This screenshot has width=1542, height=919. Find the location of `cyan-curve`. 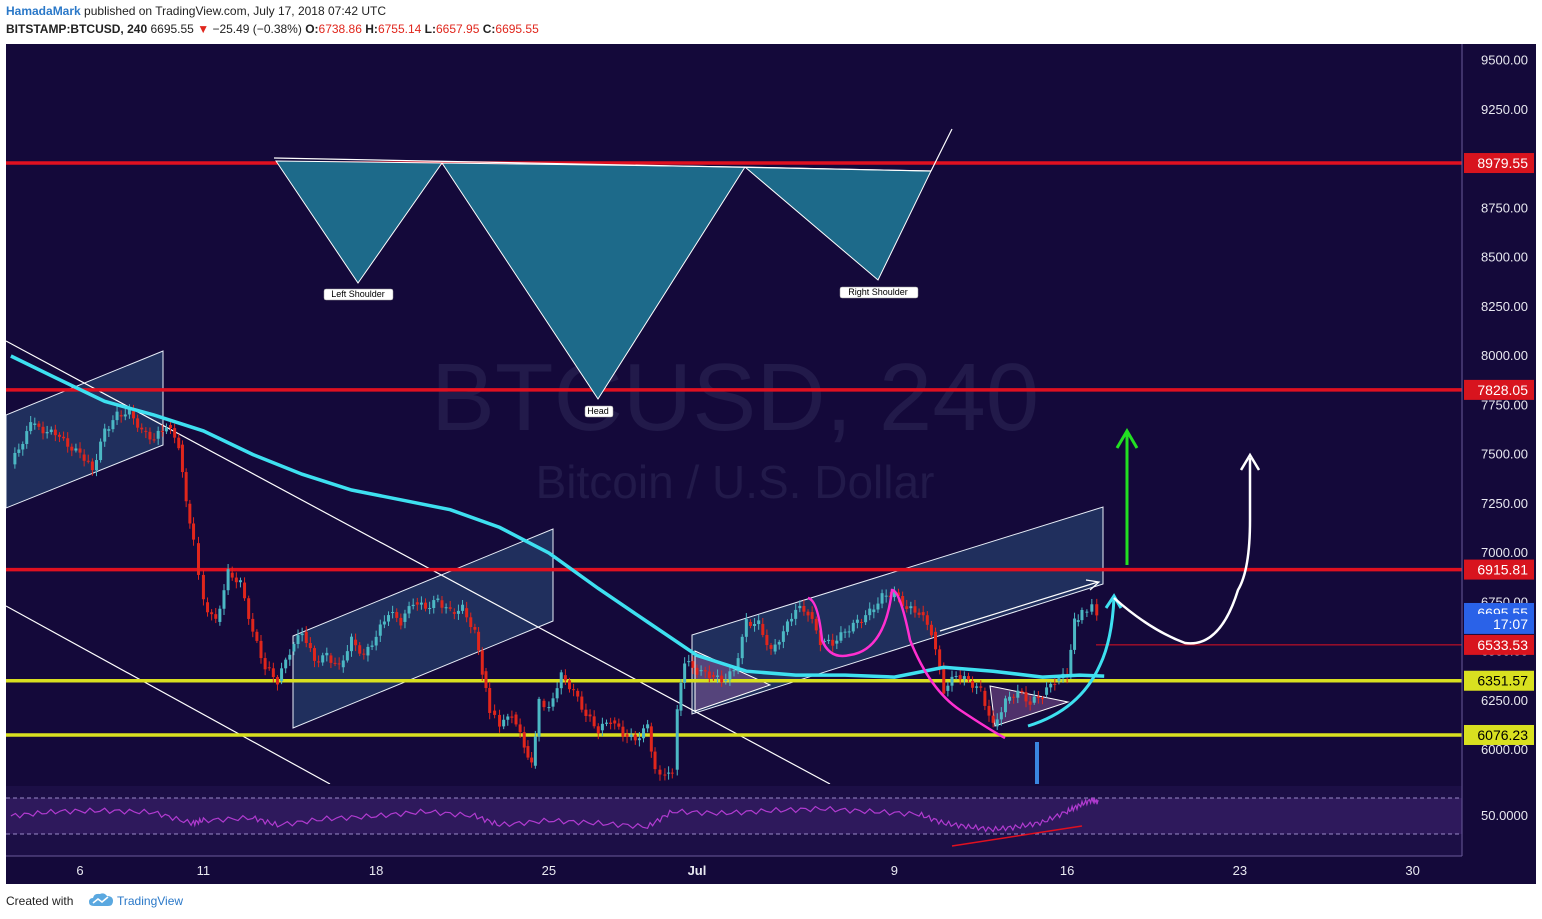

cyan-curve is located at coordinates (1071, 662).